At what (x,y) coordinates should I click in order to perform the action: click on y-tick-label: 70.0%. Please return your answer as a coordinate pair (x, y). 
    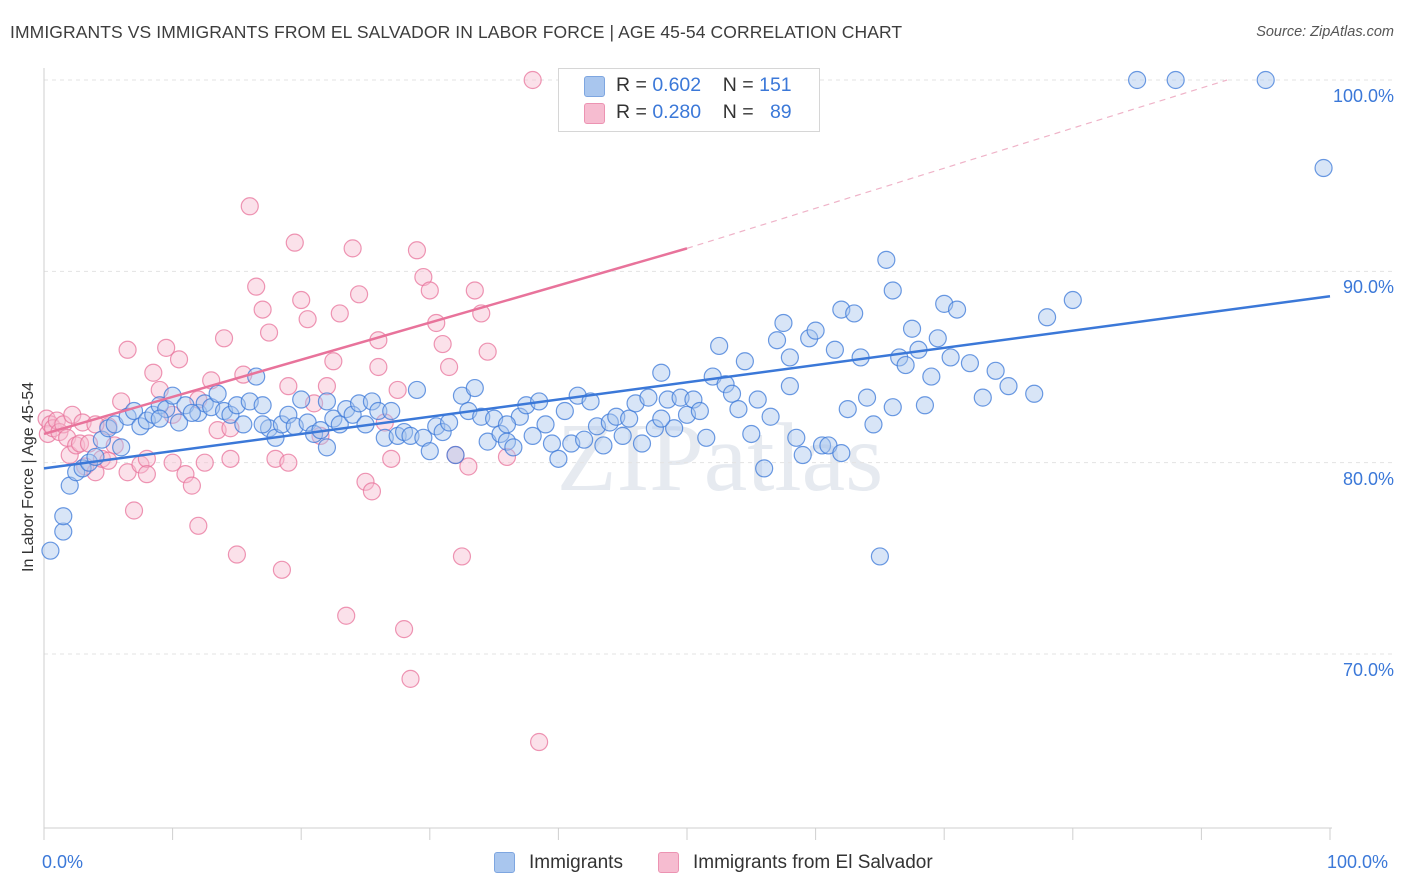
    Looking at the image, I should click on (1368, 670).